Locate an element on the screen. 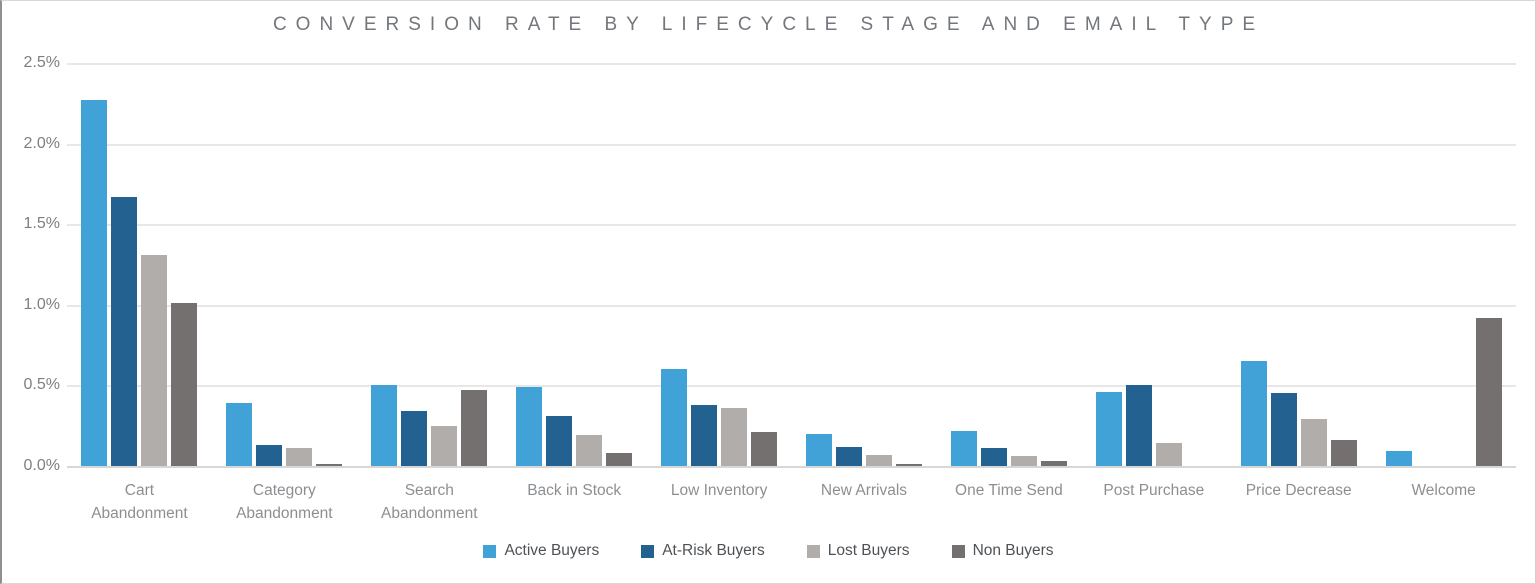  legend-label: Lost Buyers is located at coordinates (868, 550).